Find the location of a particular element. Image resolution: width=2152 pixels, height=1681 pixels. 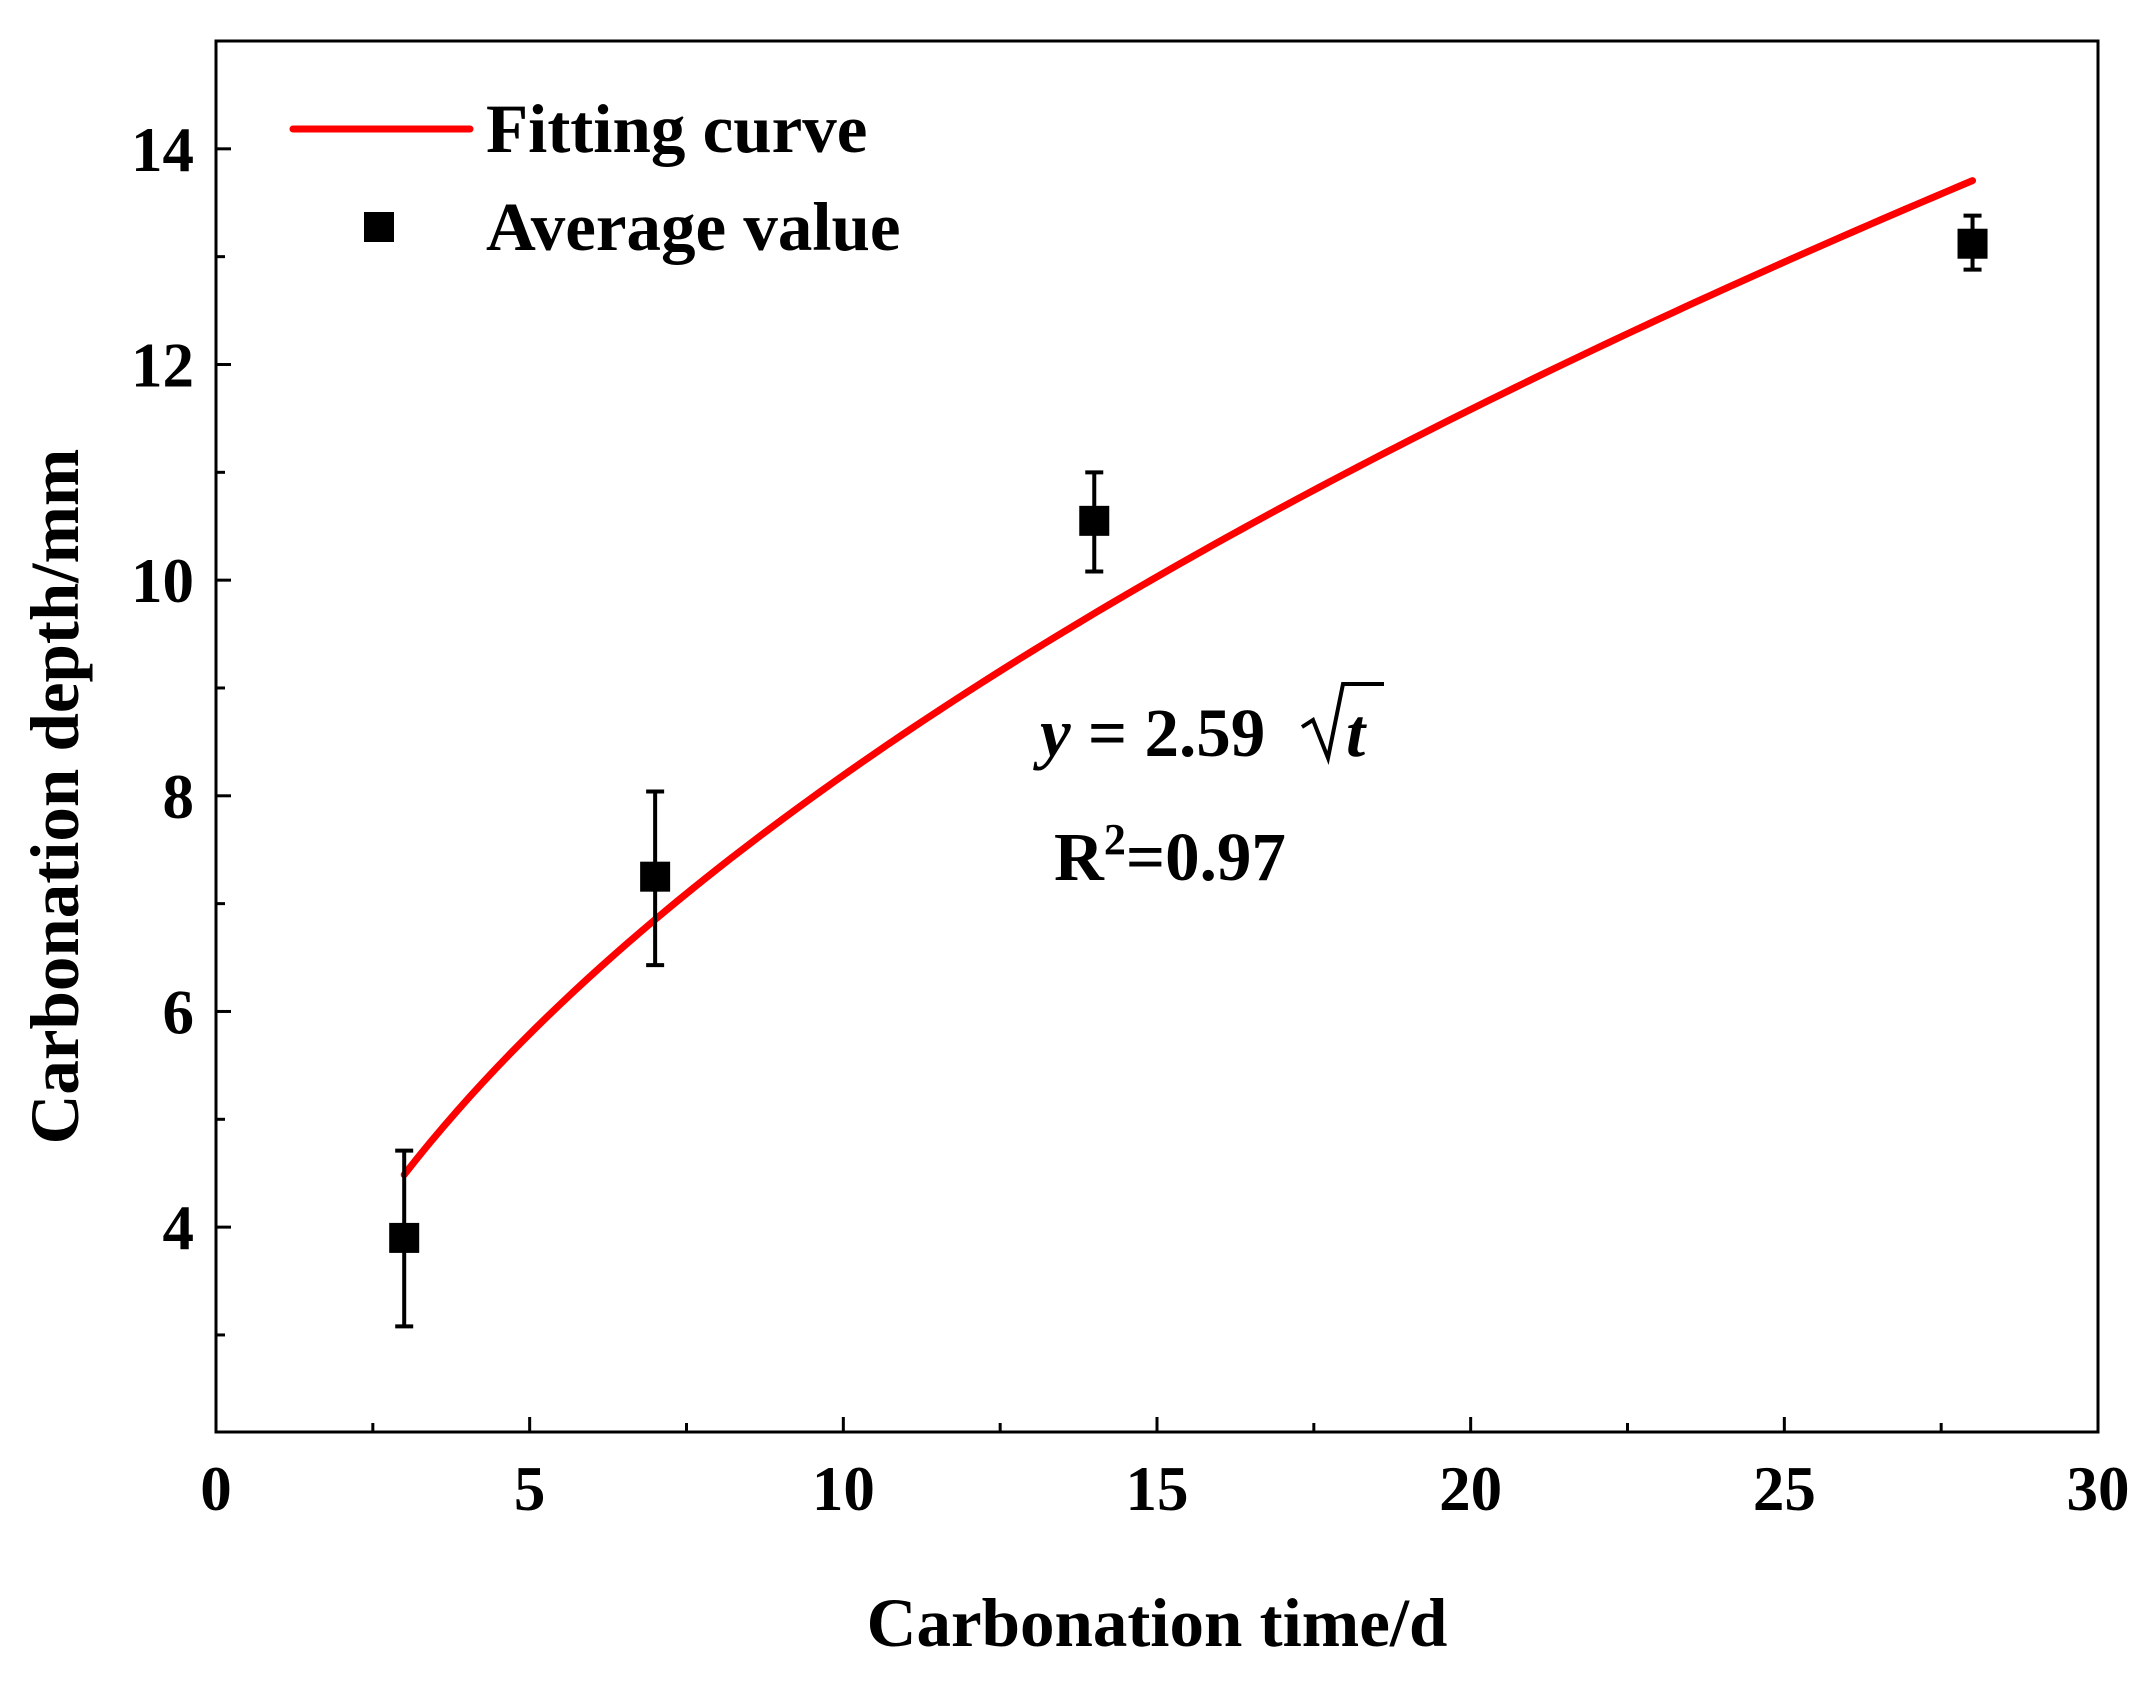

y-tick-label: 12 is located at coordinates (162, 365).